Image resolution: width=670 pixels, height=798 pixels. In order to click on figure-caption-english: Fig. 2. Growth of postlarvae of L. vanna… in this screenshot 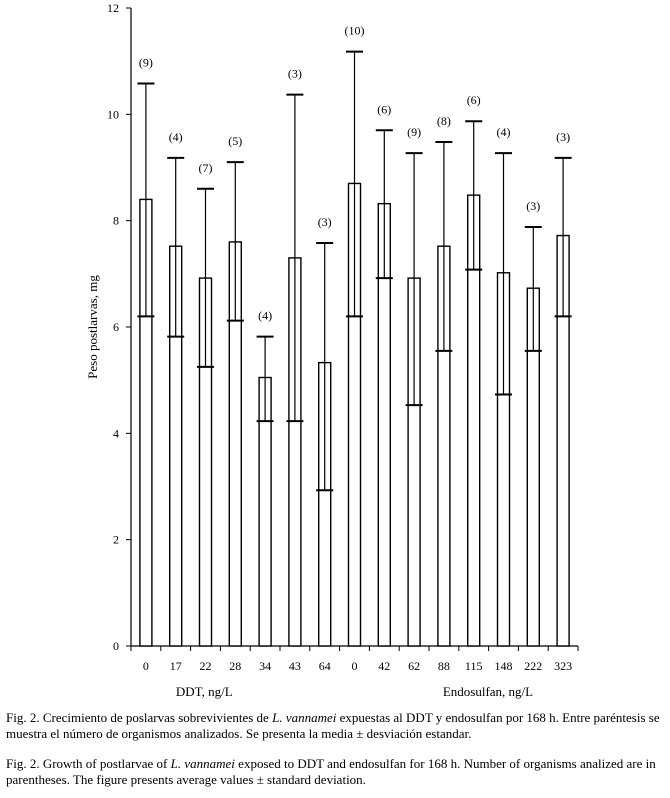, I will do `click(335, 772)`.